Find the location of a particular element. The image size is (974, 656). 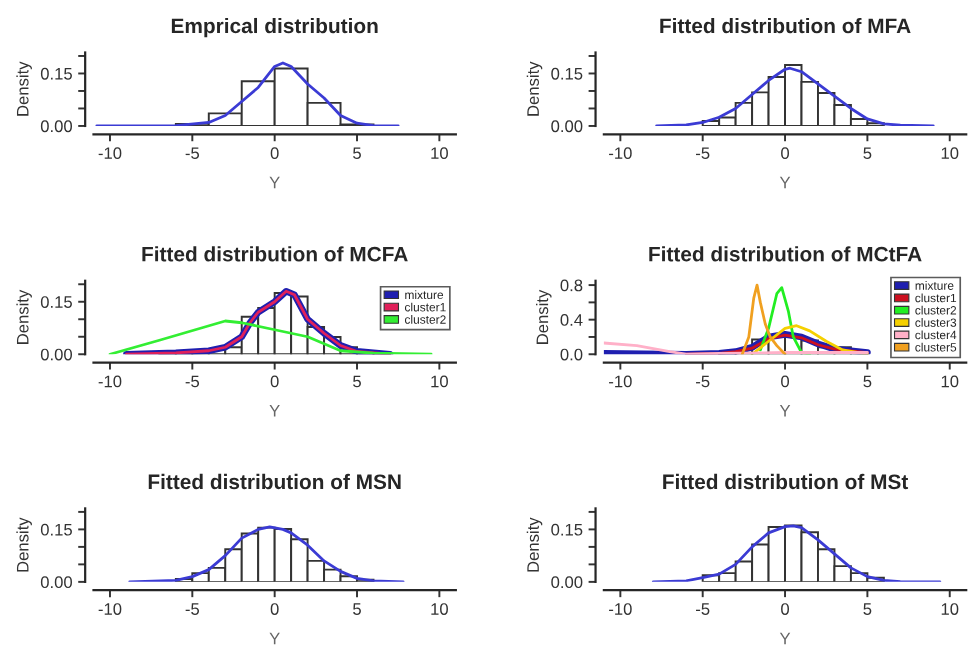

chart-title: Fitted distribution of MCFA is located at coordinates (275, 254).